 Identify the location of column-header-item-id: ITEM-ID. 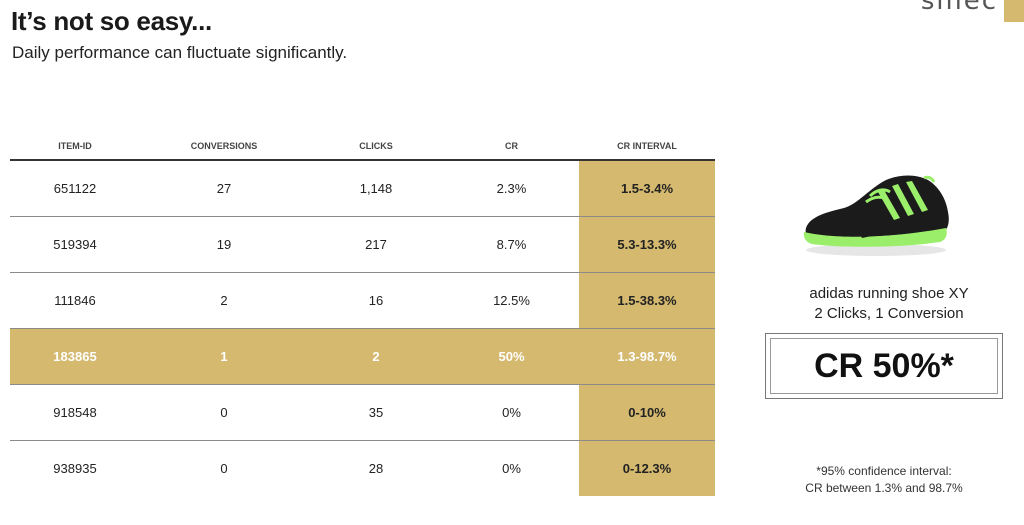
(75, 146).